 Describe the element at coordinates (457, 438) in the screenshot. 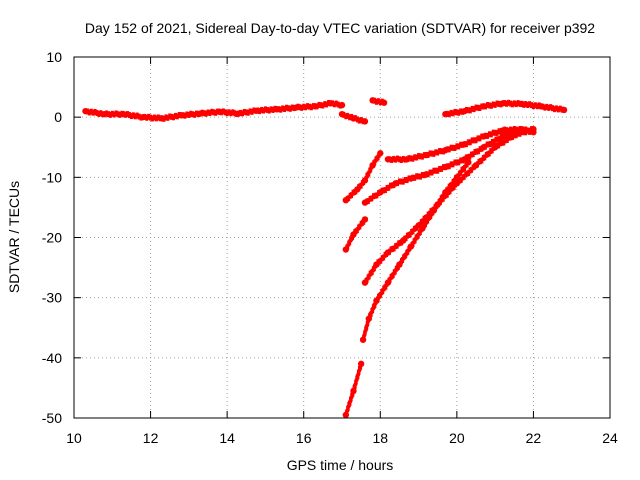

I see `x-tick-label: 20` at that location.